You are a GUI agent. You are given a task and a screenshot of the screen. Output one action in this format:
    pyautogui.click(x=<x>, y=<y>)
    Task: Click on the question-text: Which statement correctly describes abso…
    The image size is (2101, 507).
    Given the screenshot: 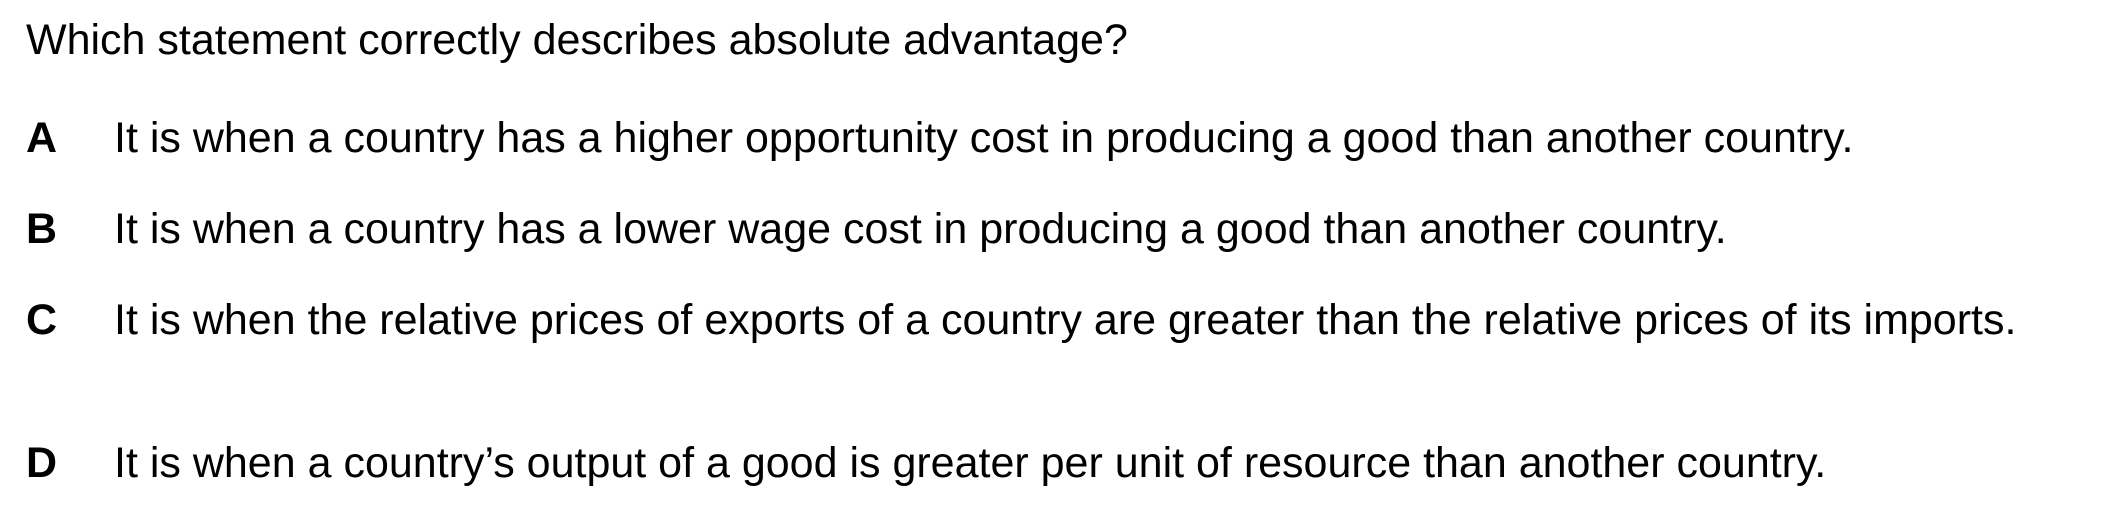 What is the action you would take?
    pyautogui.click(x=577, y=40)
    